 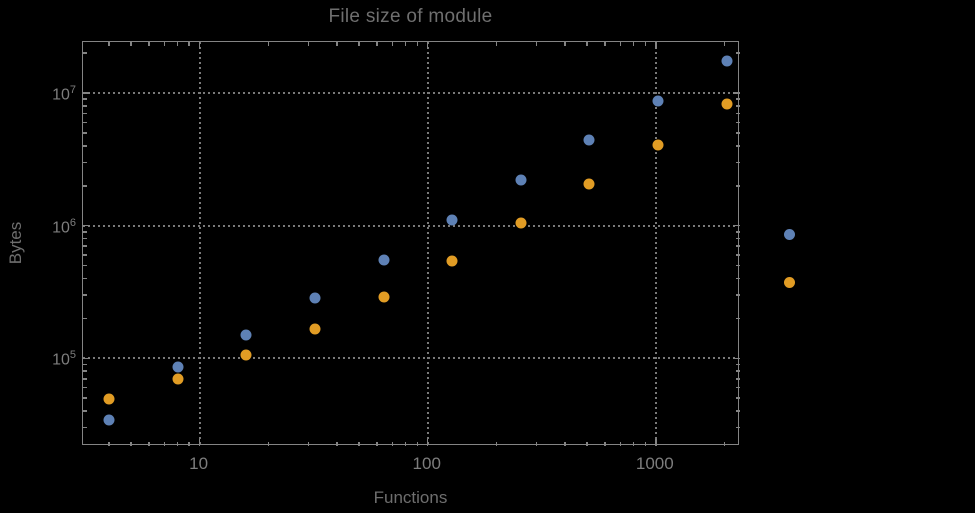 What do you see at coordinates (64, 94) in the screenshot?
I see `y-tick-label: 10⁷` at bounding box center [64, 94].